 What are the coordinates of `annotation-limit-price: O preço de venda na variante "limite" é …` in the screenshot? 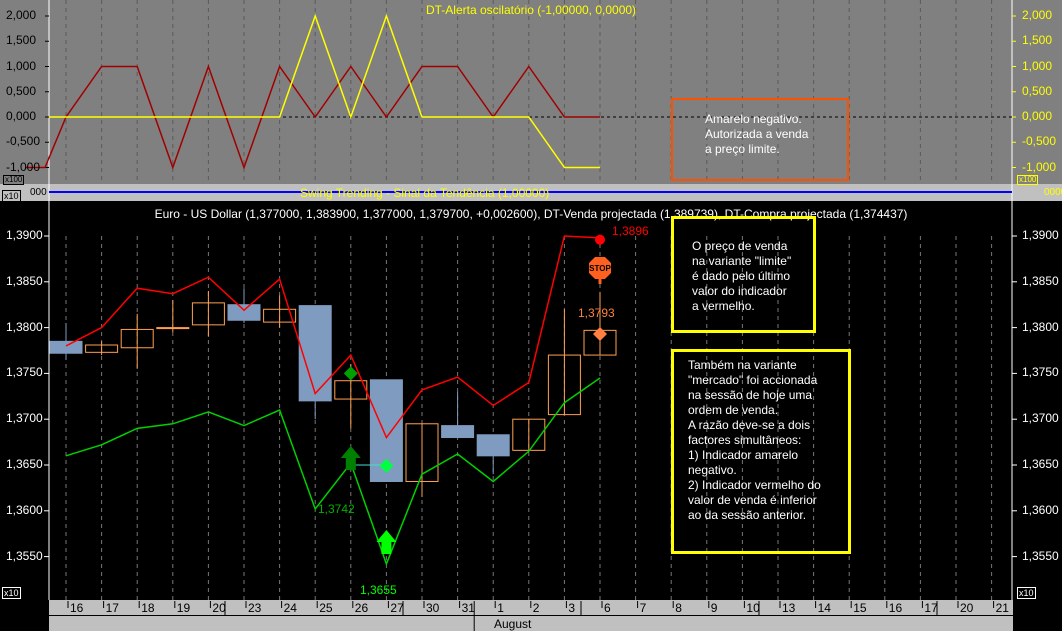 It's located at (743, 274).